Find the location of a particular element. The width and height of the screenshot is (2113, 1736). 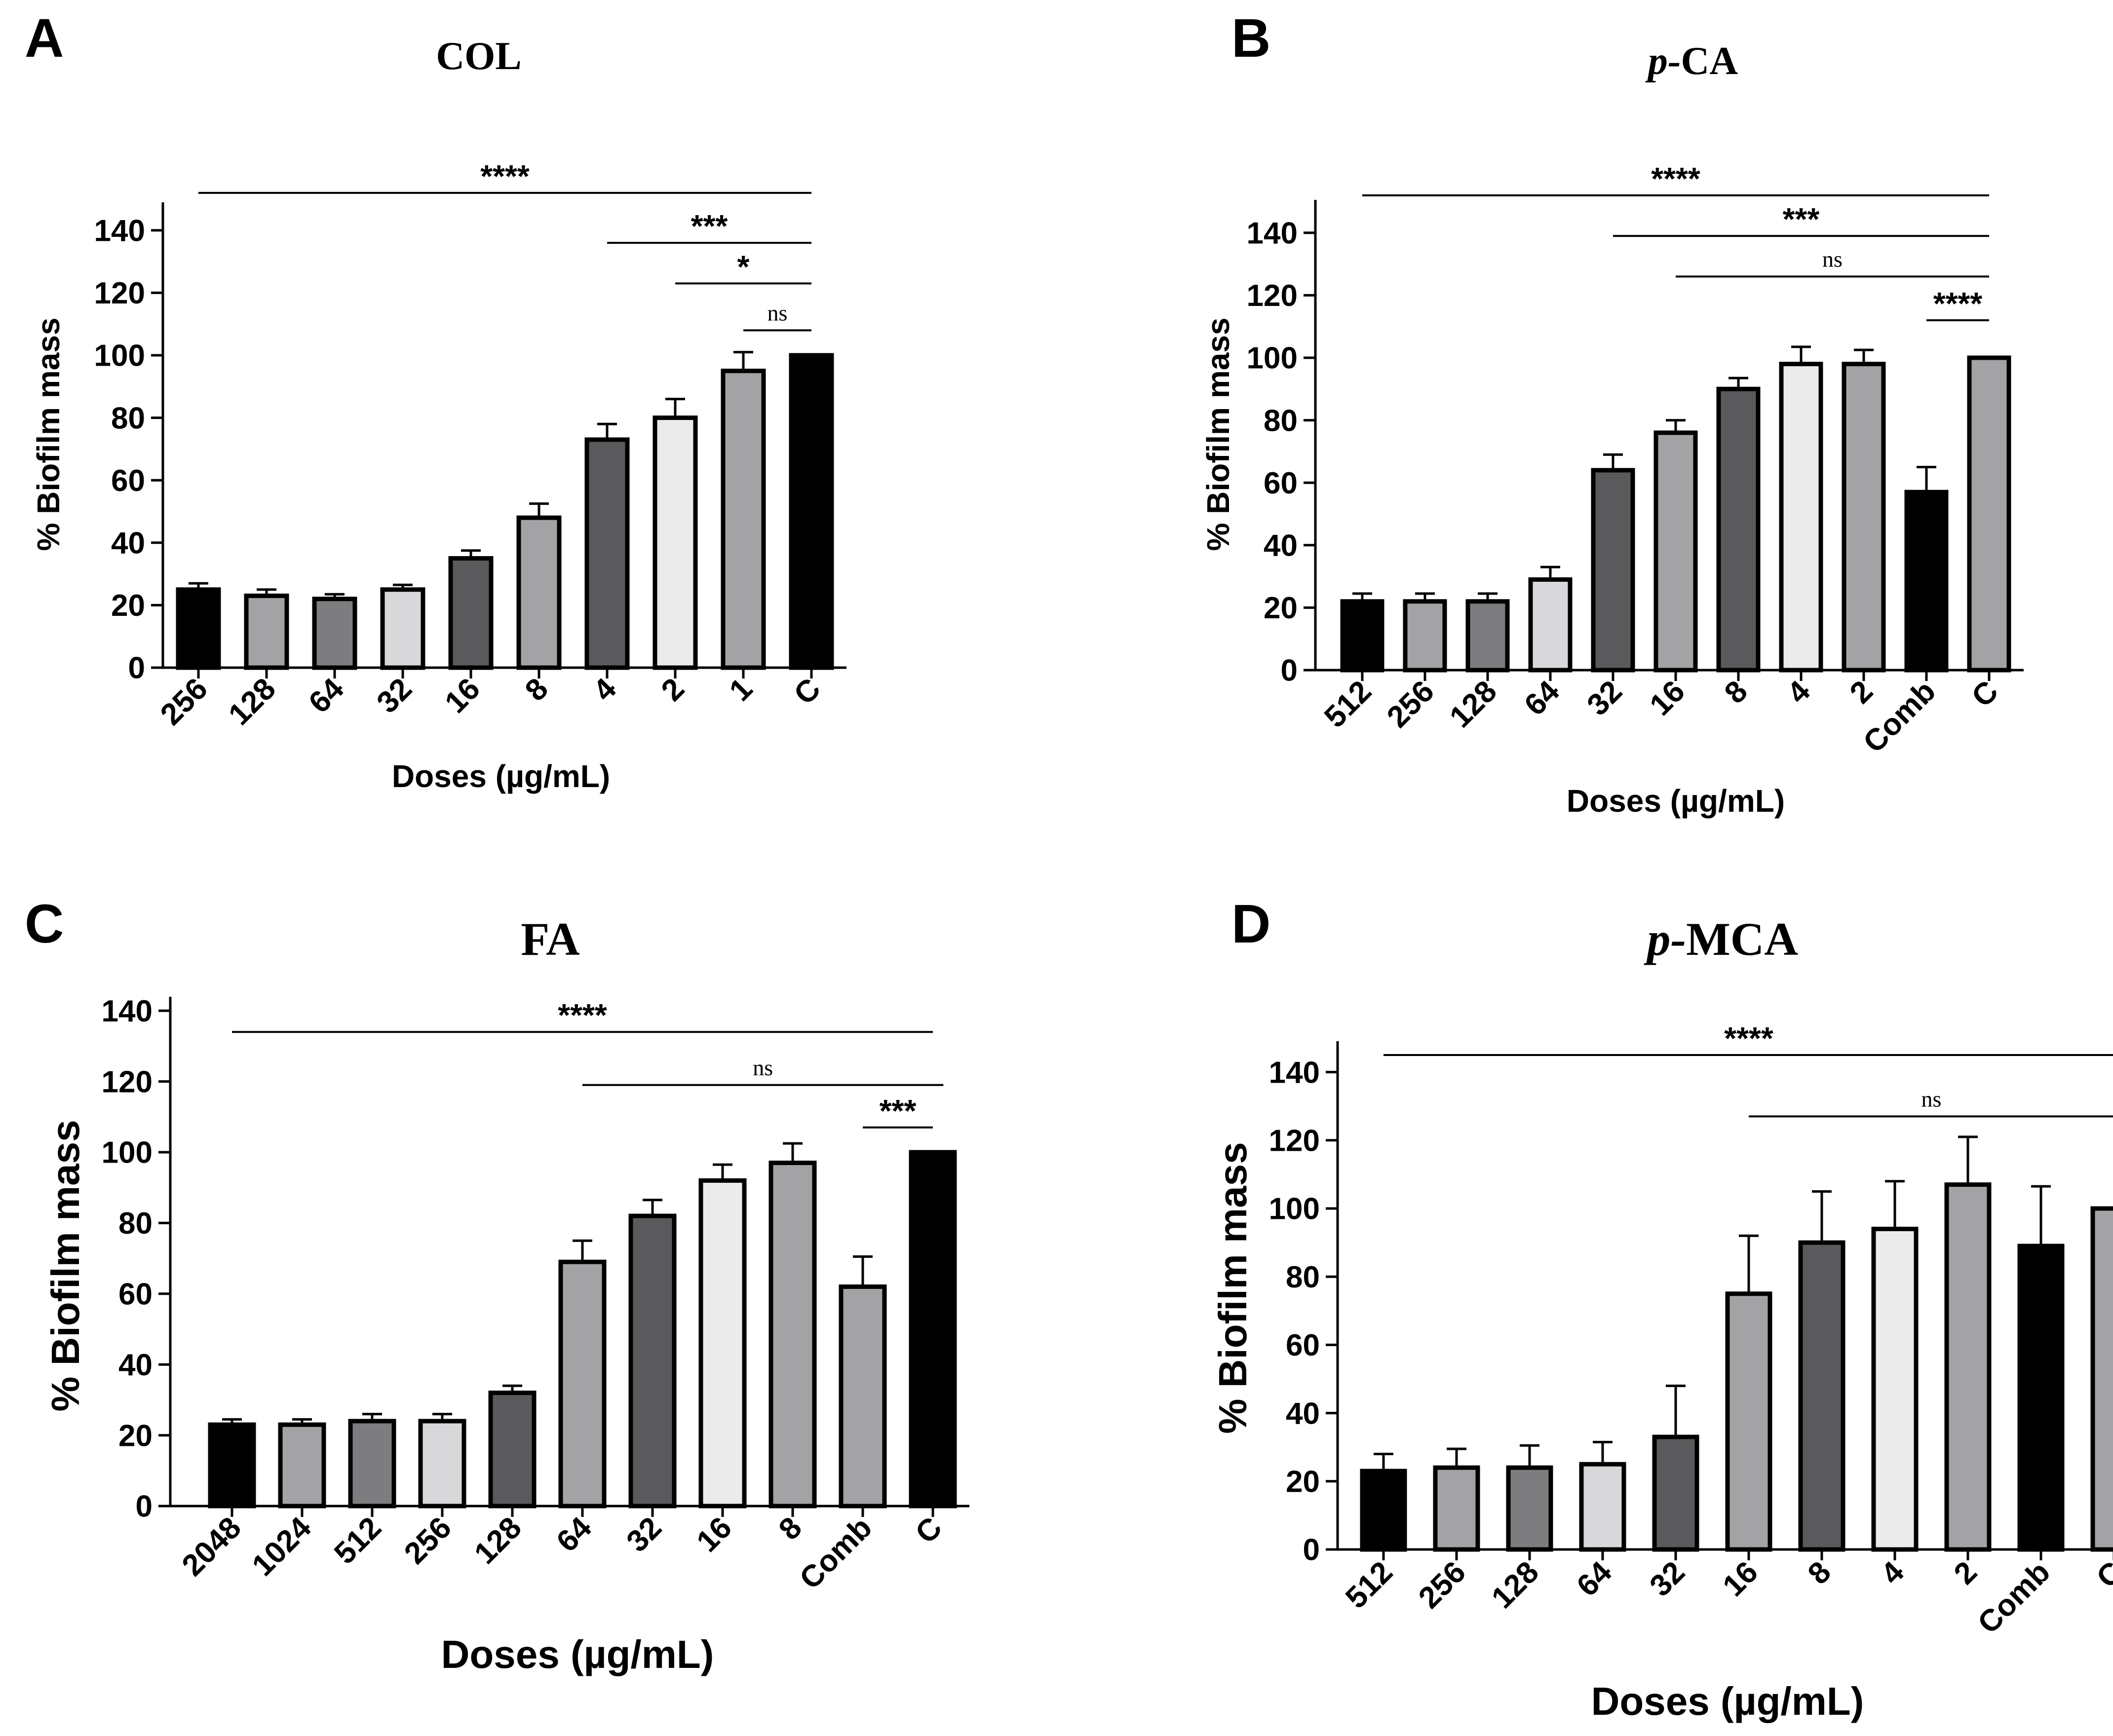

x-tick-label: 4 is located at coordinates (605, 690).